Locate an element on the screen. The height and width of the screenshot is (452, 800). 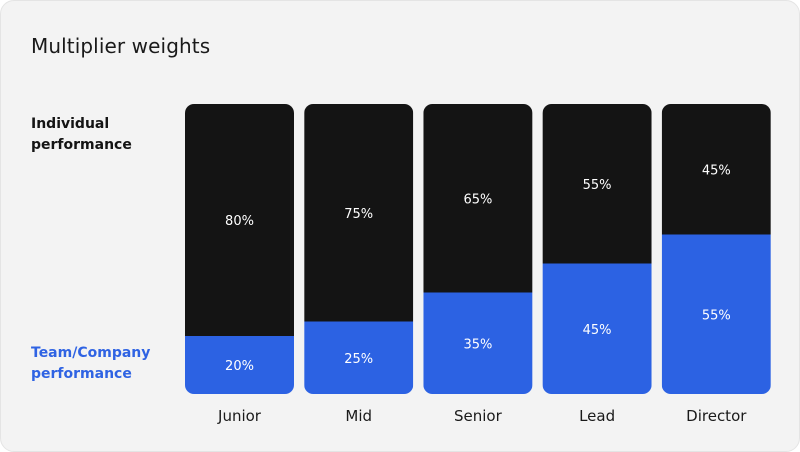
individual-bar-junior is located at coordinates (239, 220).